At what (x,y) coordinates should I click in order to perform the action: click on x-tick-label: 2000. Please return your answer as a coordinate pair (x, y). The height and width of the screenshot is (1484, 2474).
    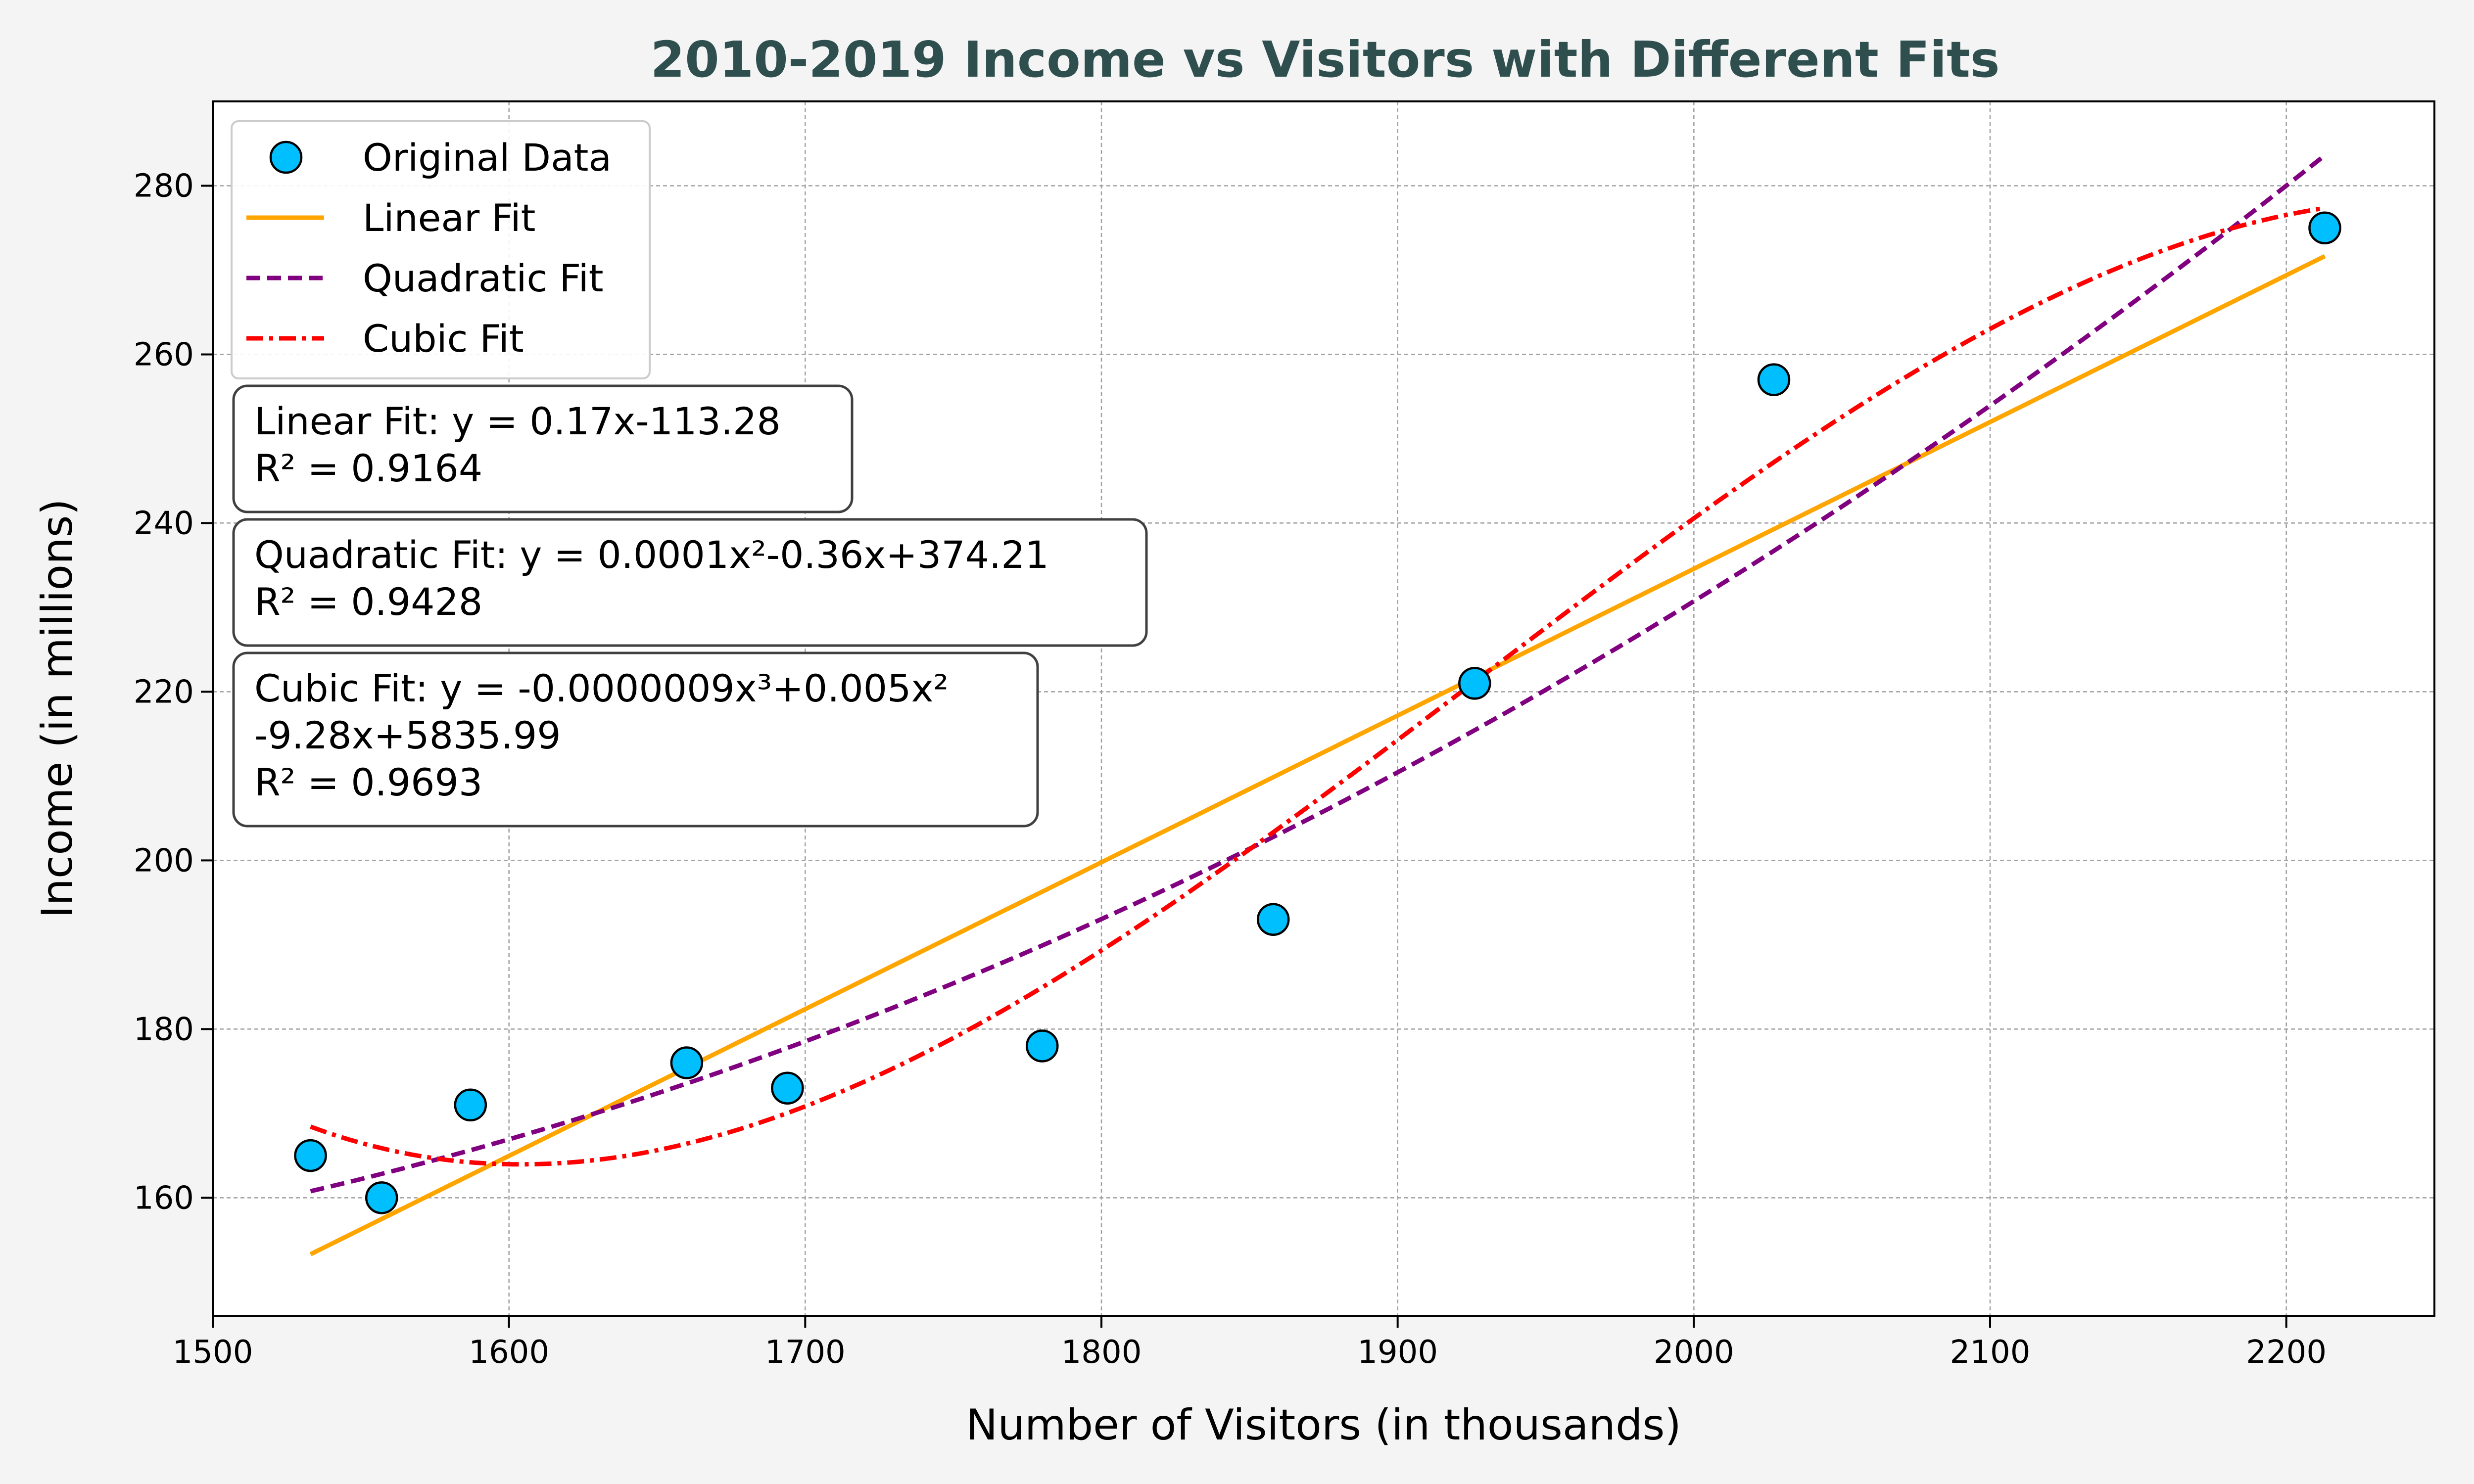
    Looking at the image, I should click on (1694, 1352).